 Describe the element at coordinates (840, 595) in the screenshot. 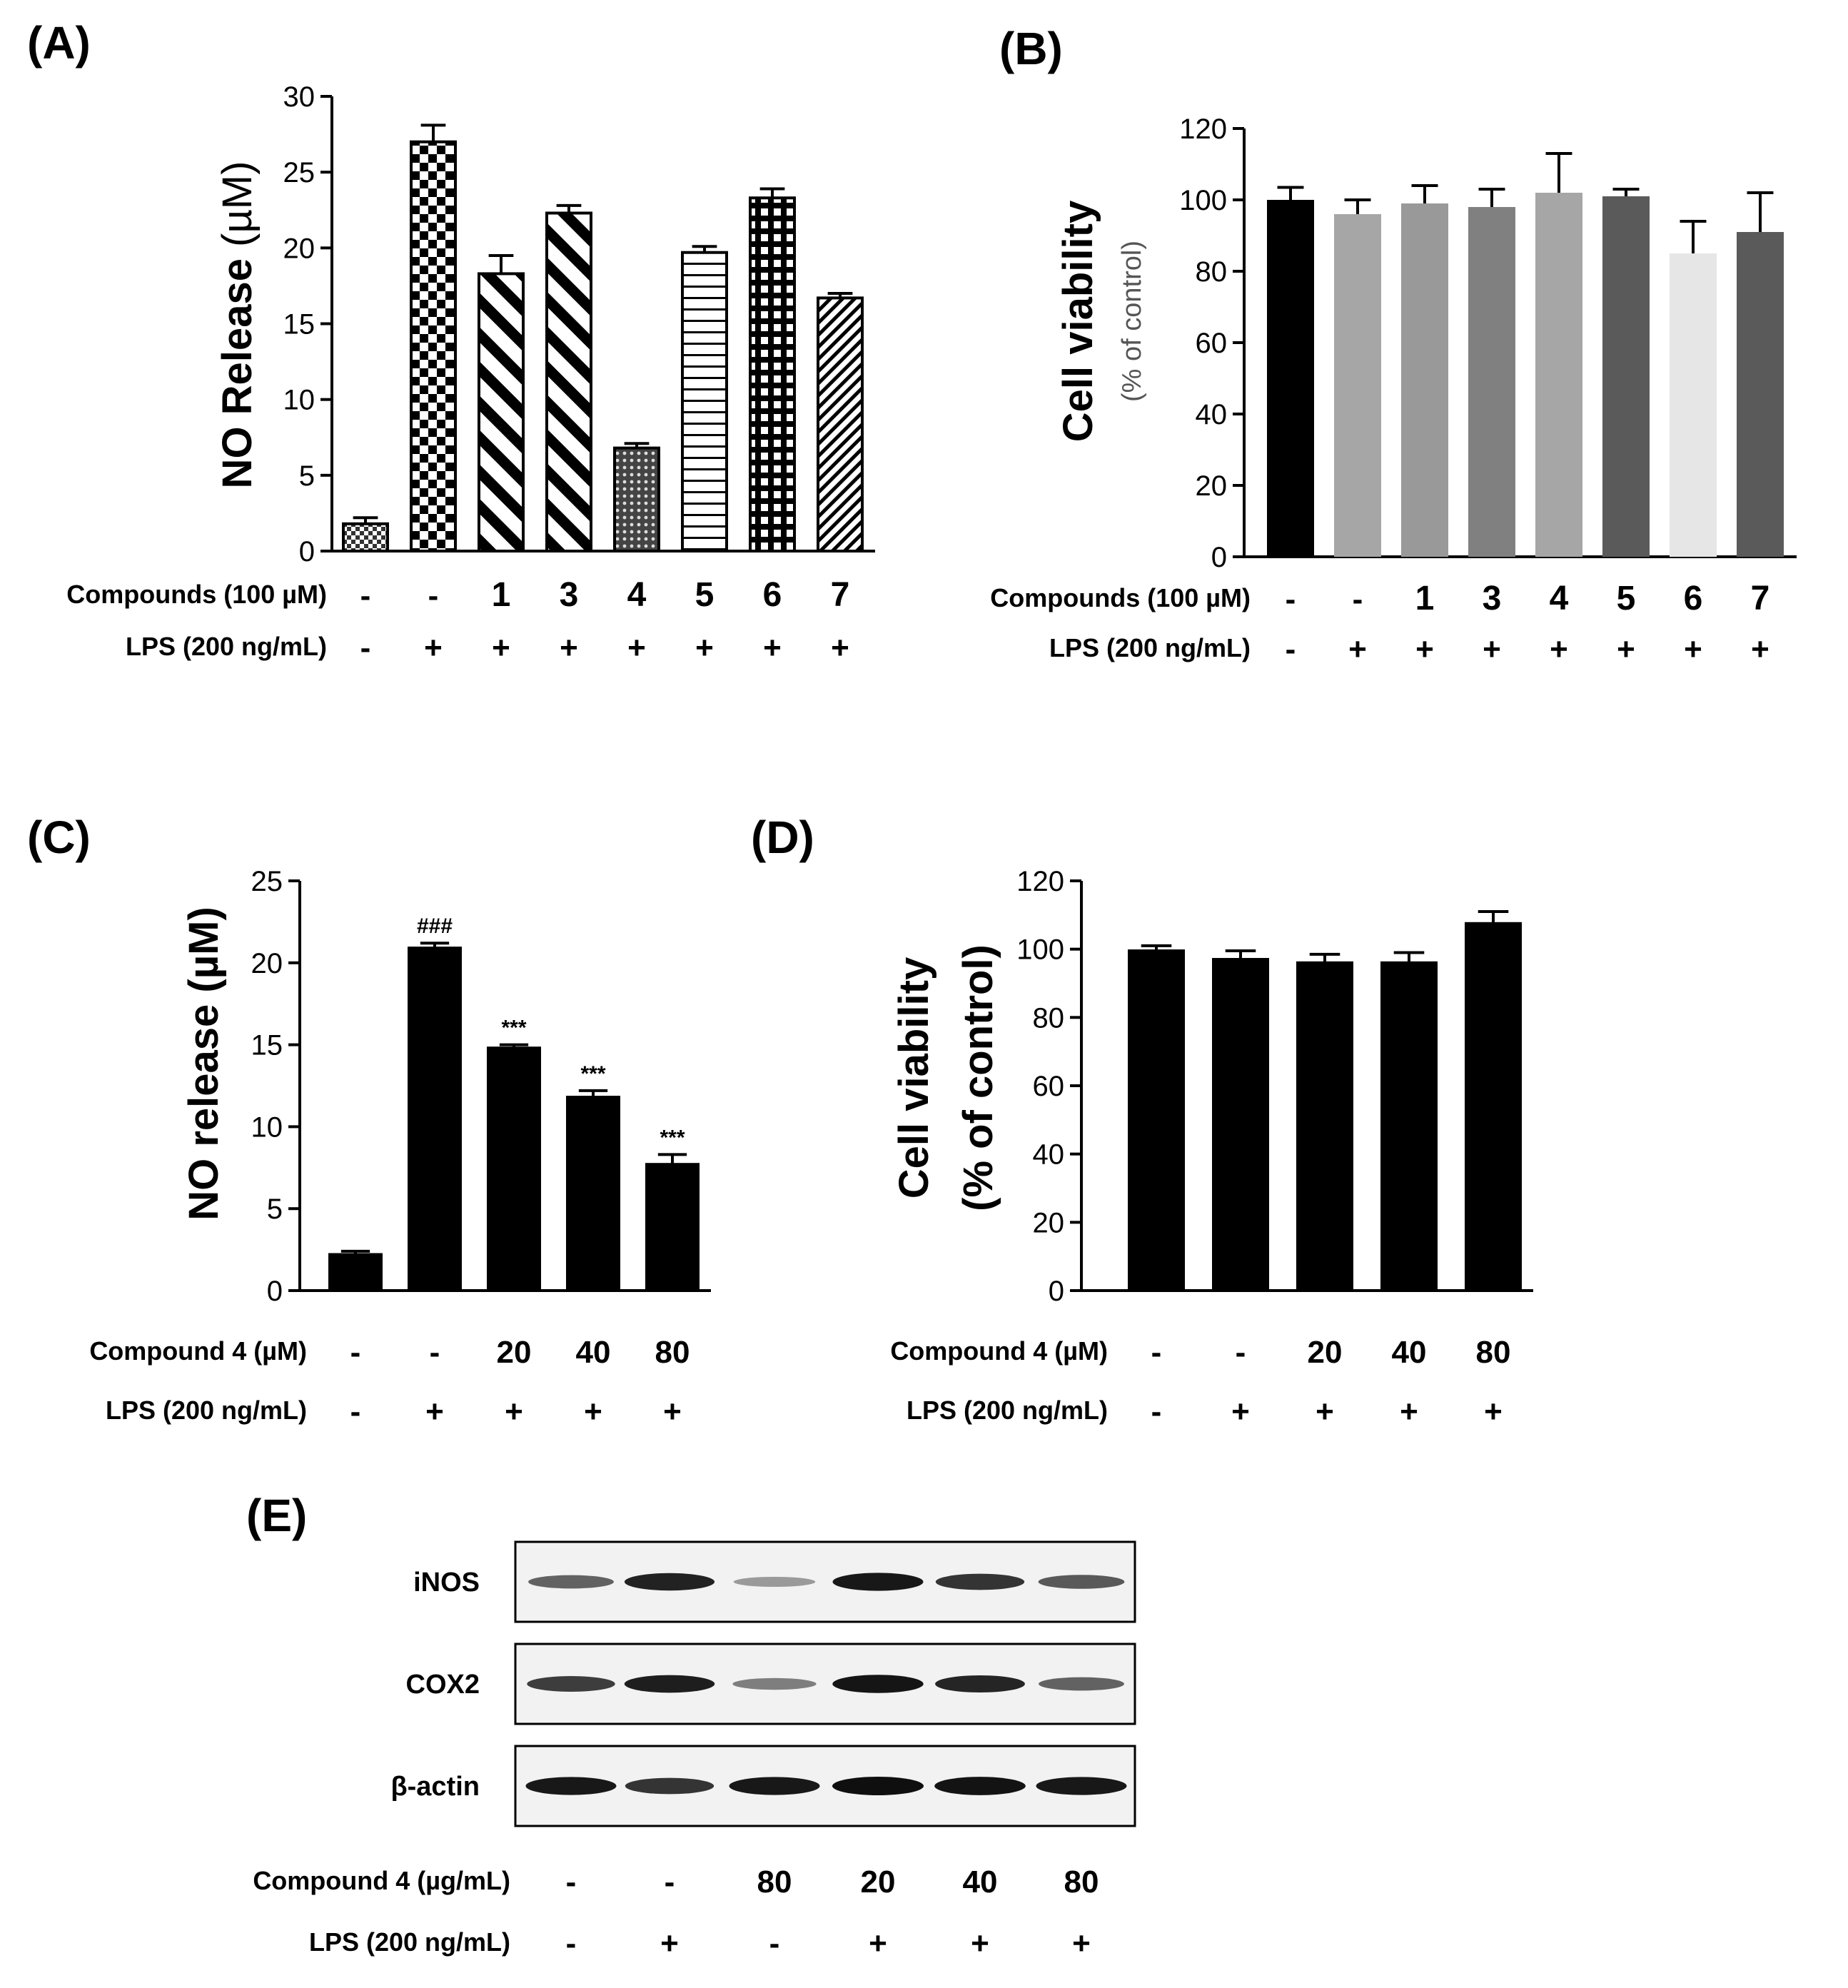

I see `condition-value: 7` at that location.